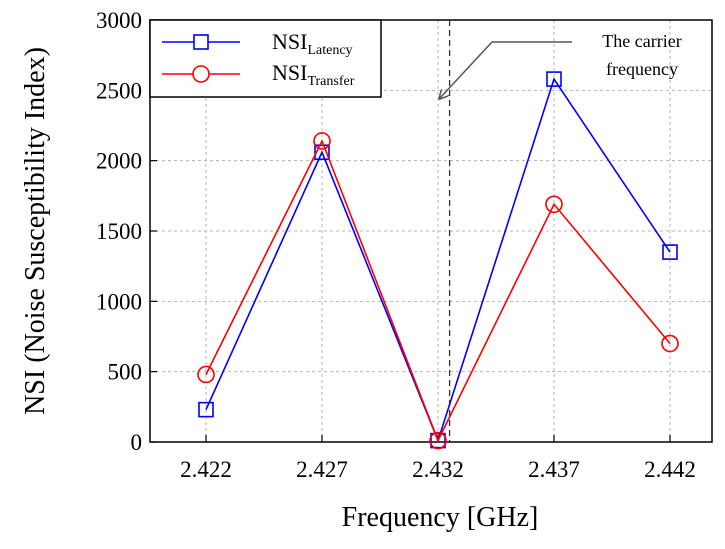 The height and width of the screenshot is (549, 725). Describe the element at coordinates (322, 469) in the screenshot. I see `x-tick-label: 2.427` at that location.